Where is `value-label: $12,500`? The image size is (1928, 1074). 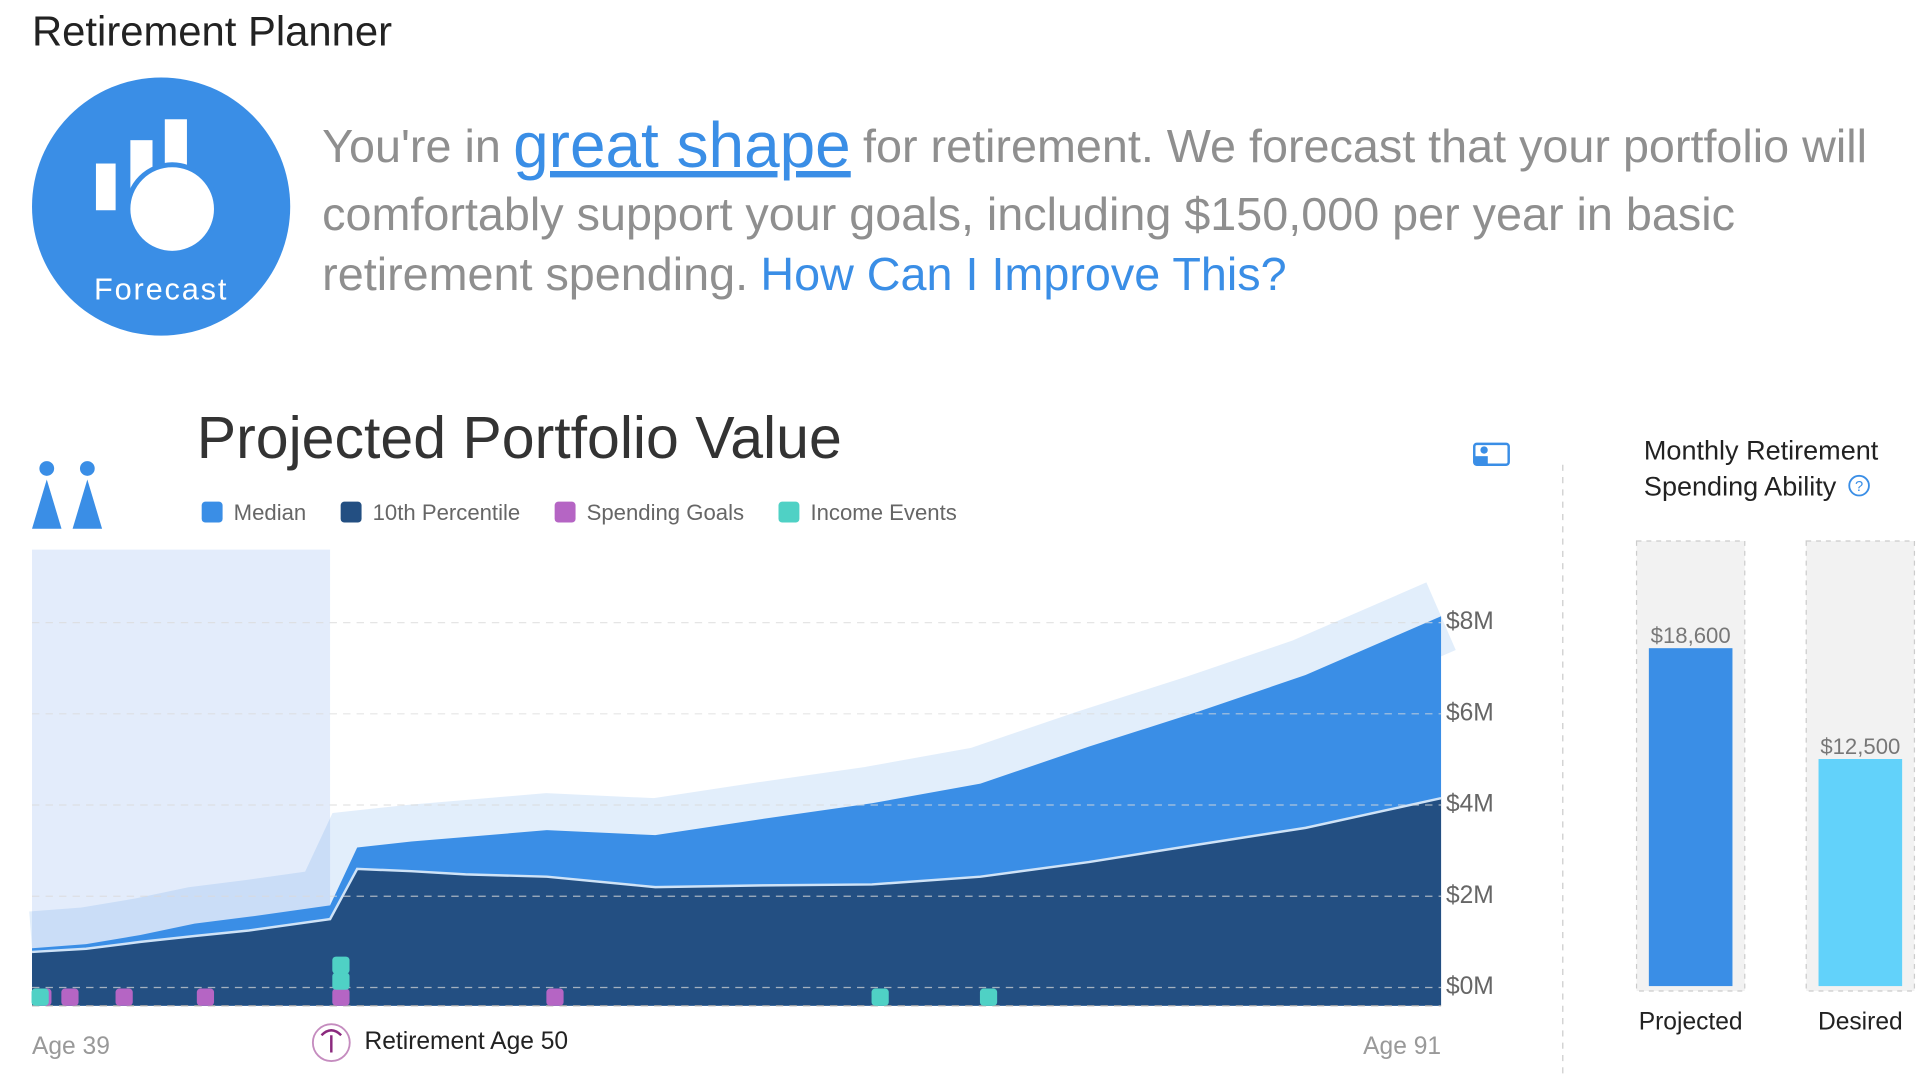 value-label: $12,500 is located at coordinates (1860, 746).